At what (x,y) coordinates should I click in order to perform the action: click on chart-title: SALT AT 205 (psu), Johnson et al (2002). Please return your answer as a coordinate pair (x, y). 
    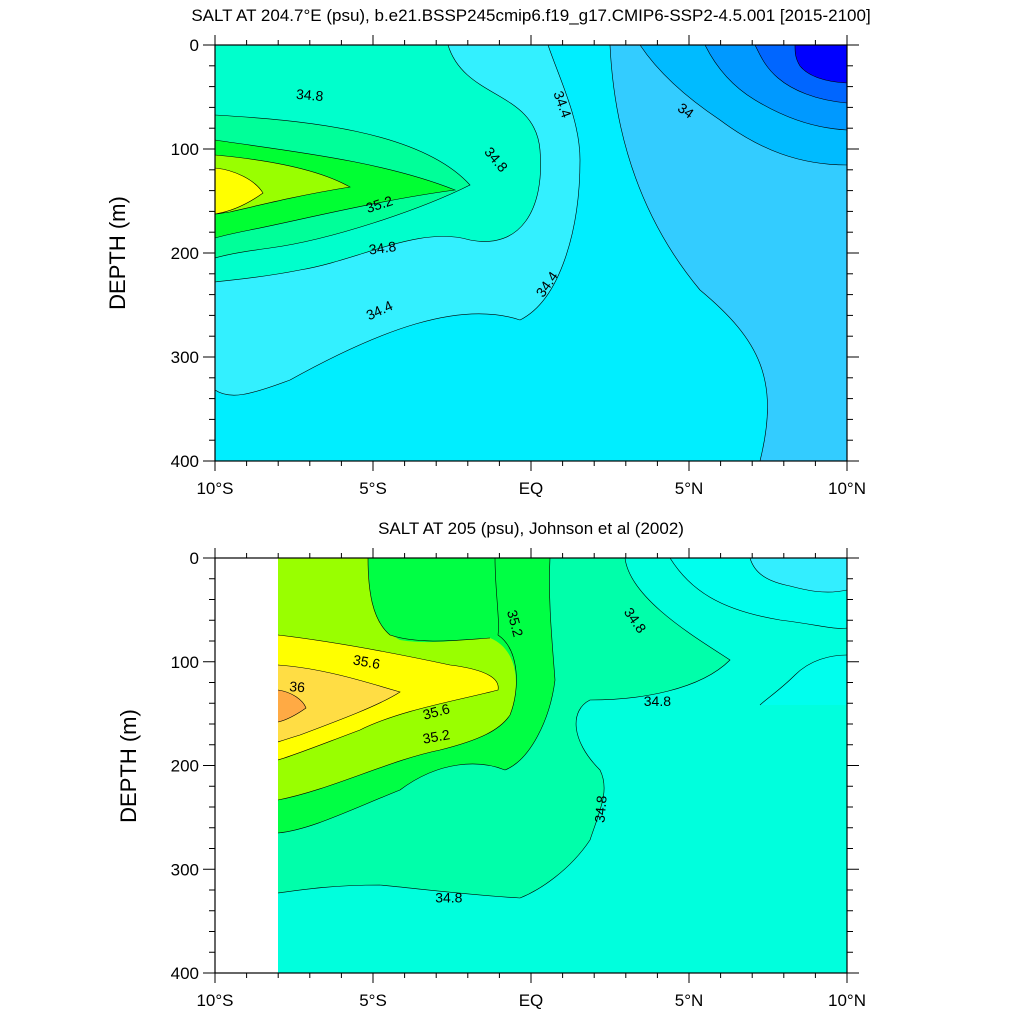
    Looking at the image, I should click on (531, 528).